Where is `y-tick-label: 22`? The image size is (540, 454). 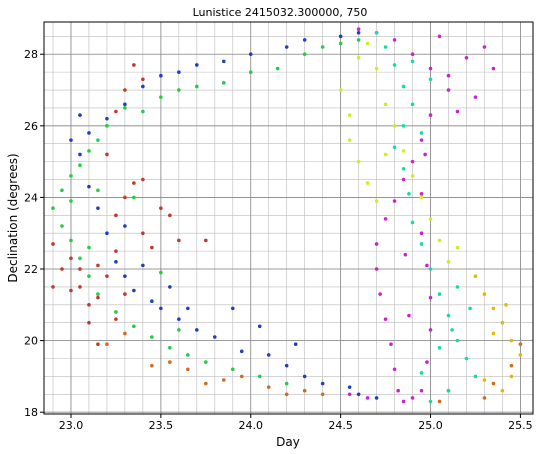 y-tick-label: 22 is located at coordinates (31, 269).